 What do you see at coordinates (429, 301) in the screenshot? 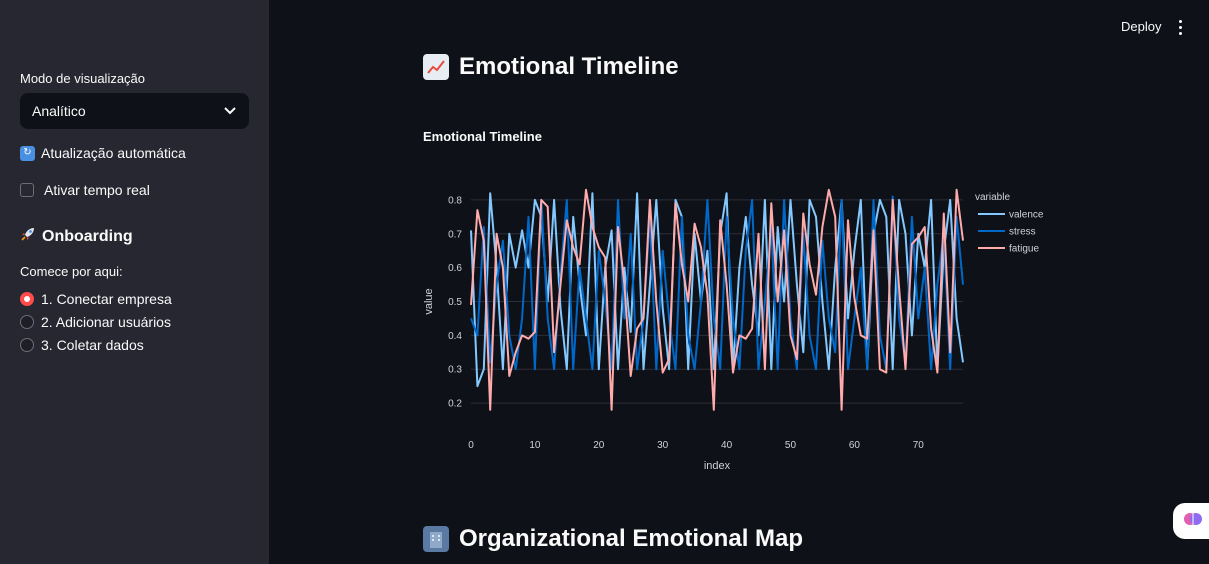
I see `y-axis-label: value` at bounding box center [429, 301].